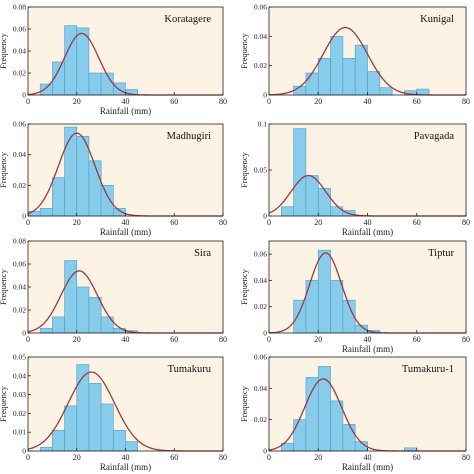  I want to click on station-title: Tumakuru, so click(190, 369).